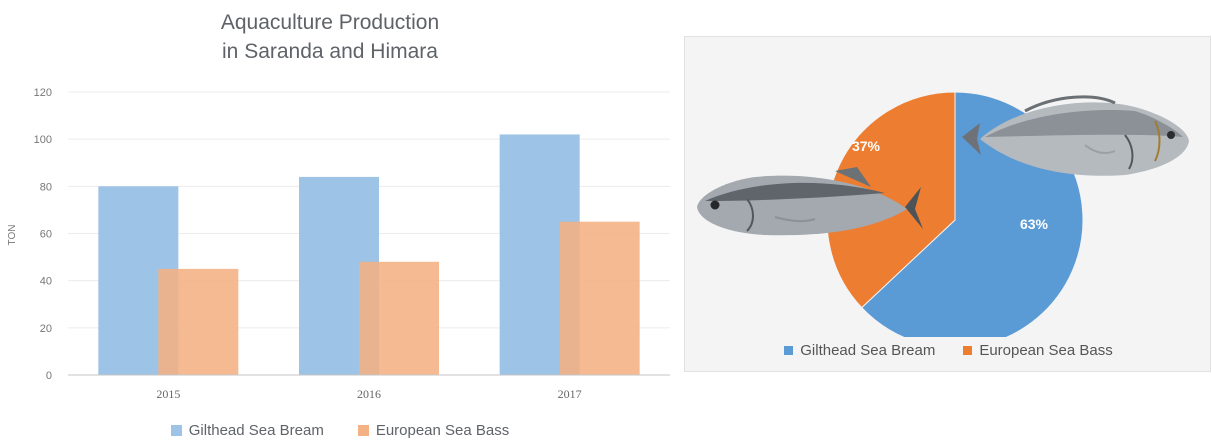 The width and height of the screenshot is (1212, 441). I want to click on pie-chart-data-labels: 63% 37%, so click(950, 185).